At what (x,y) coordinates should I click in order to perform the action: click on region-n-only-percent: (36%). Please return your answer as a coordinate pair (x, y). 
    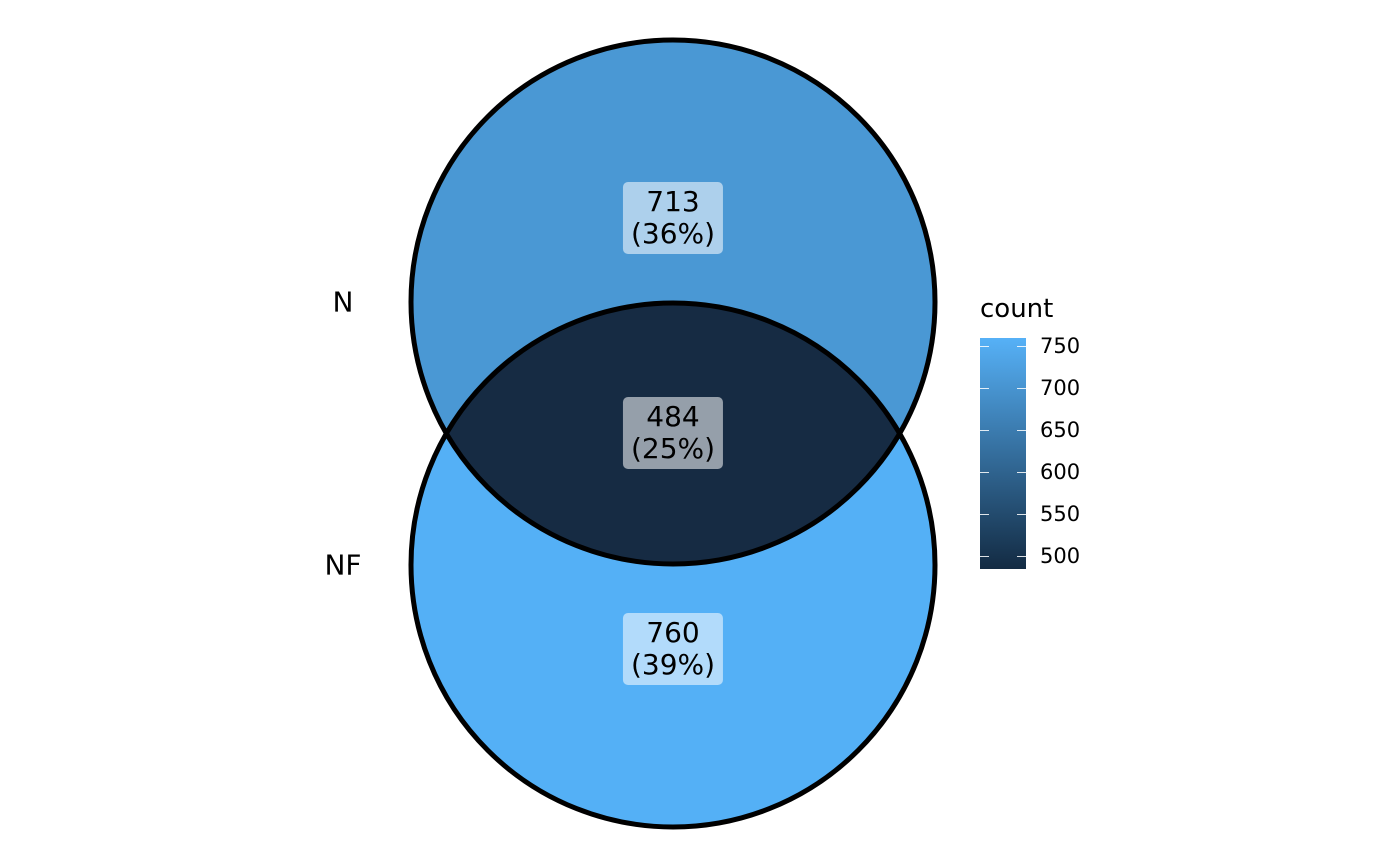
    Looking at the image, I should click on (673, 233).